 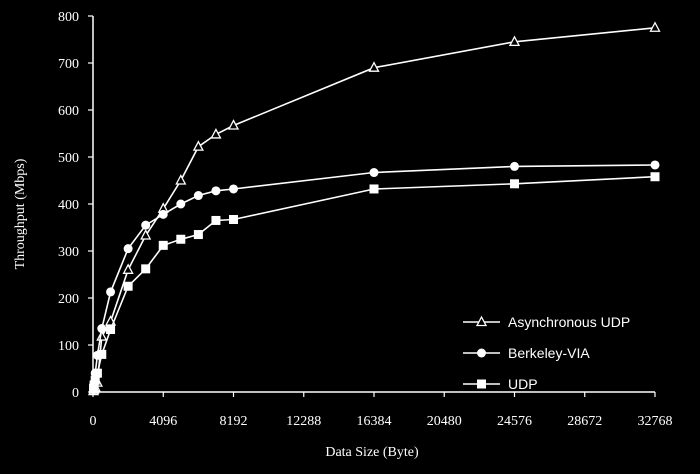 What do you see at coordinates (549, 353) in the screenshot?
I see `legend-label: Berkeley-VIA` at bounding box center [549, 353].